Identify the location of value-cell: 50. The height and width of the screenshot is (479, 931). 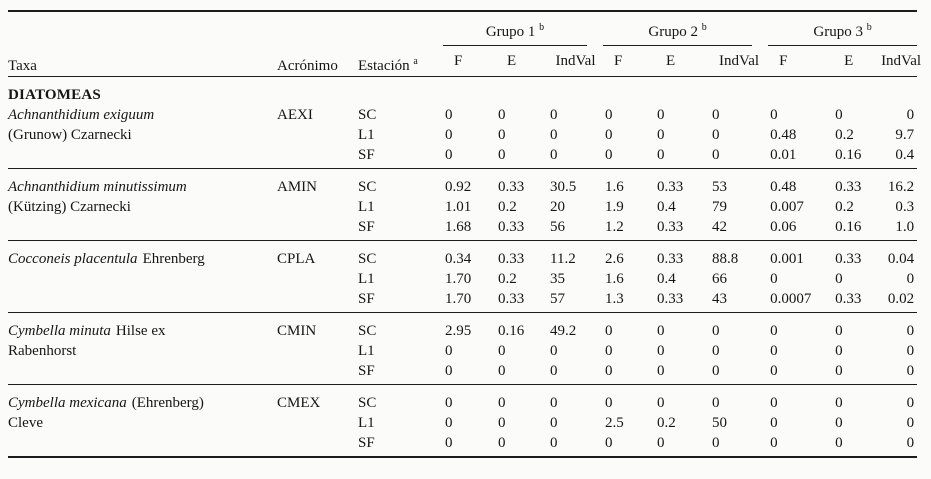
(720, 423).